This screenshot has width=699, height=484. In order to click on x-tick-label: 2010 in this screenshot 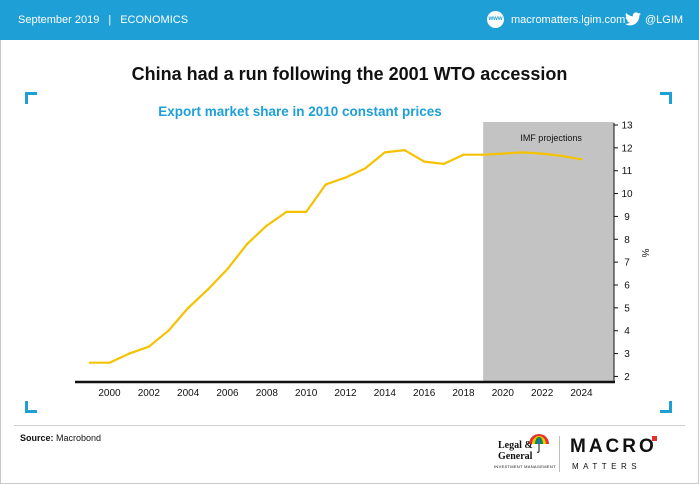, I will do `click(306, 393)`.